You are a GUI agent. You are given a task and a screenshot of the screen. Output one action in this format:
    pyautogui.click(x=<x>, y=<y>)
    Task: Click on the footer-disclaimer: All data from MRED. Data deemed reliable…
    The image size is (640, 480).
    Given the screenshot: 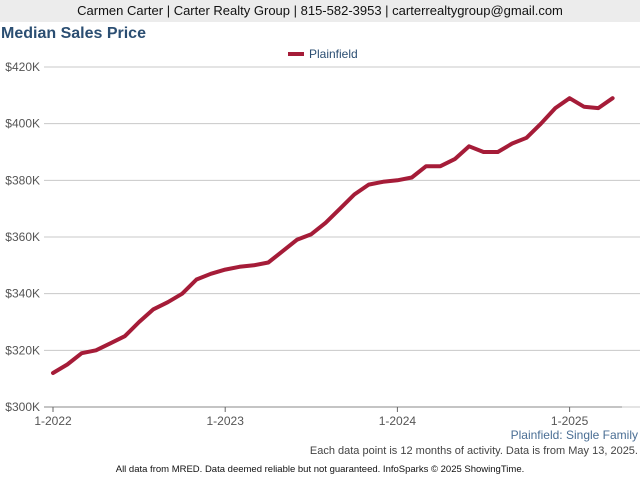 What is the action you would take?
    pyautogui.click(x=320, y=469)
    